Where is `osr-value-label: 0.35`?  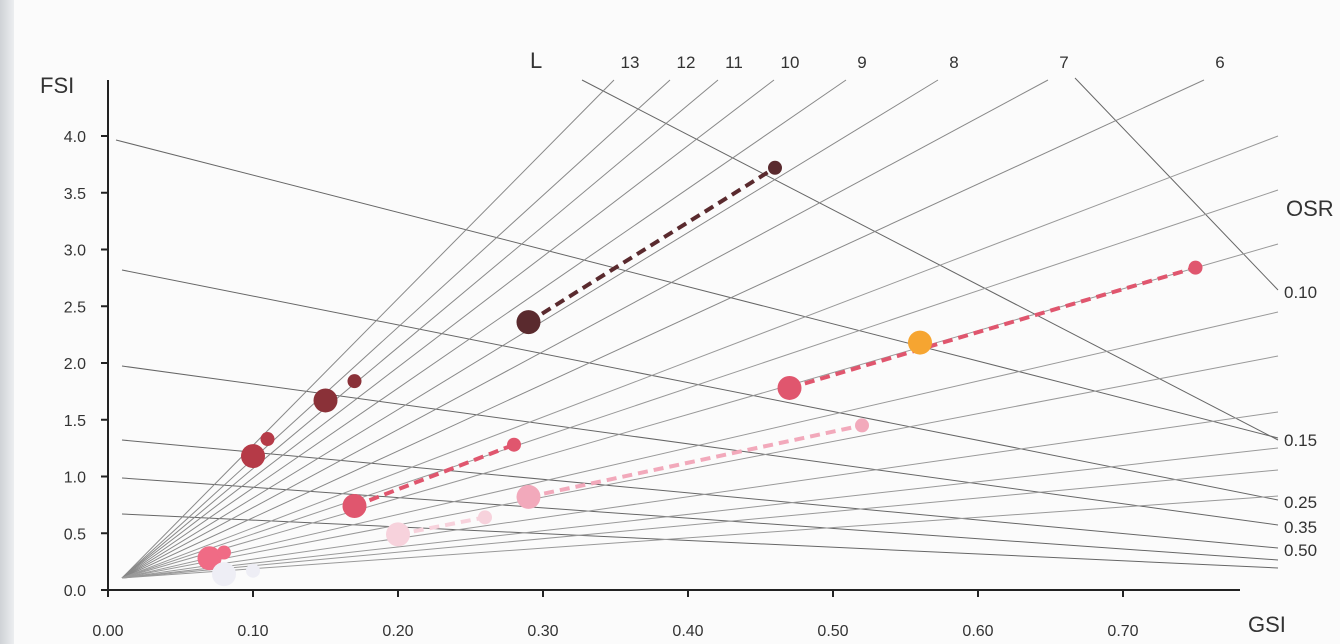
osr-value-label: 0.35 is located at coordinates (1300, 527).